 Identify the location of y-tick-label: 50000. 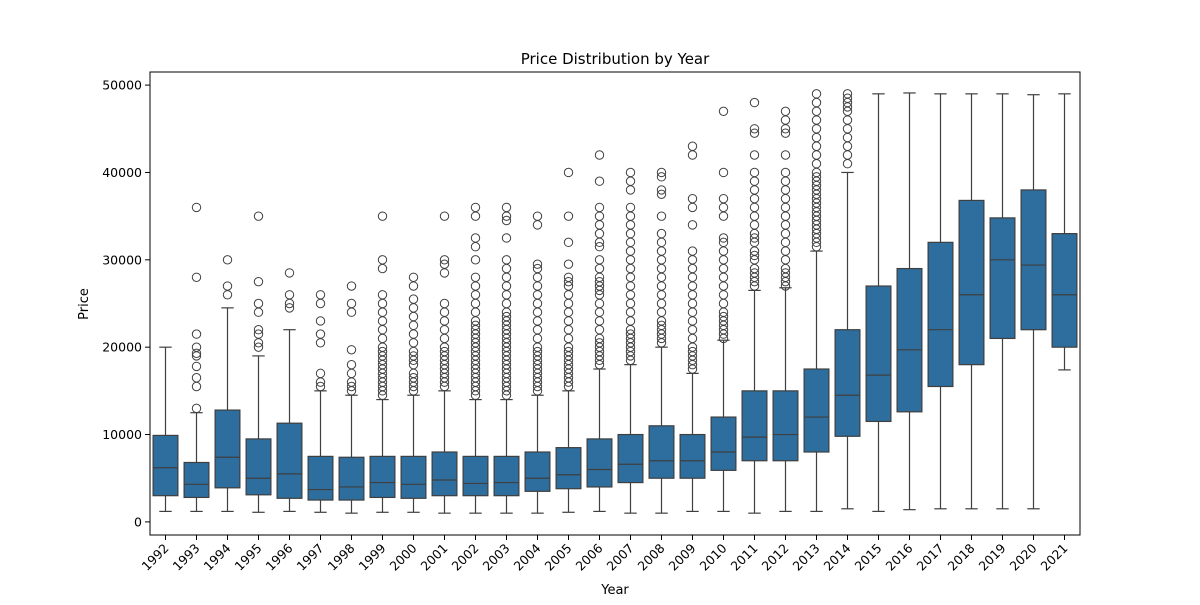
(122, 85).